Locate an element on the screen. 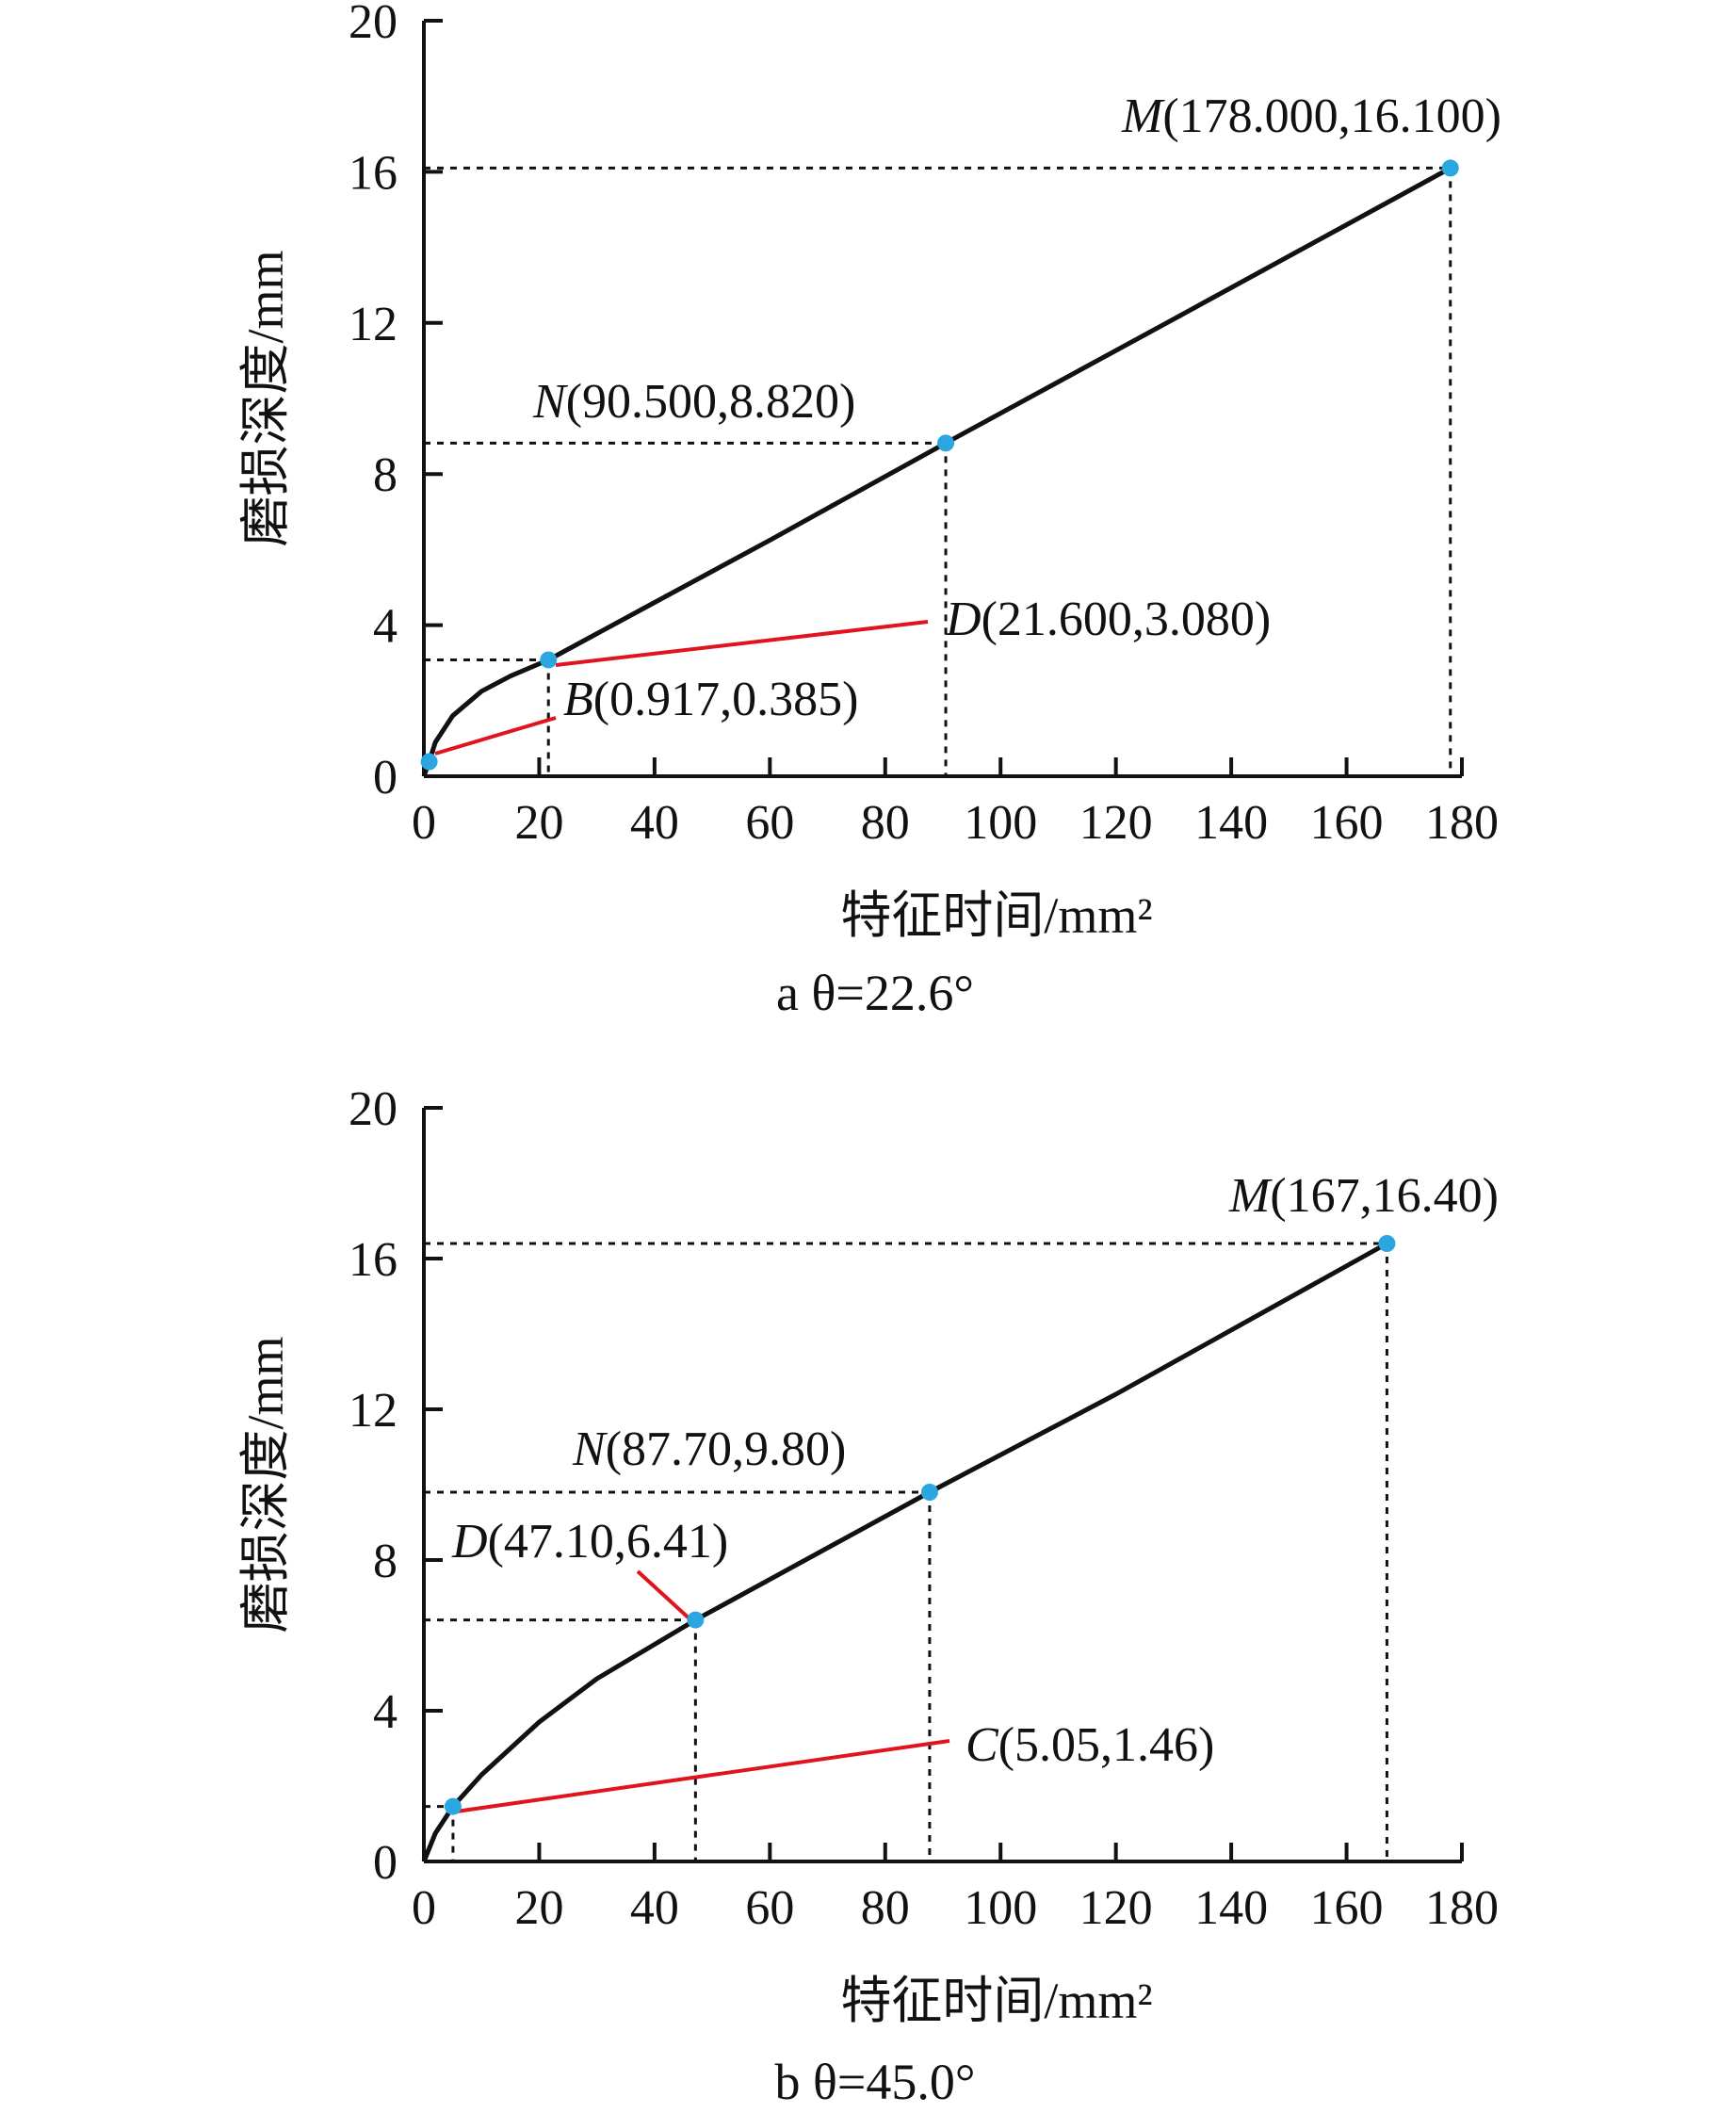  point-label-coords: (5.05,1.46) is located at coordinates (1106, 1745).